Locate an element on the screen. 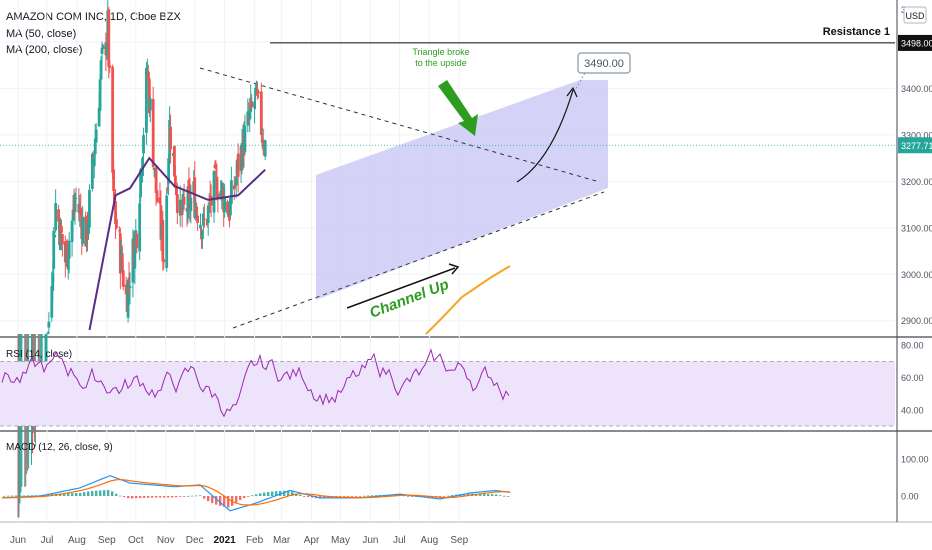 The height and width of the screenshot is (550, 932). ma50-legend: MA (50, close) is located at coordinates (41, 34).